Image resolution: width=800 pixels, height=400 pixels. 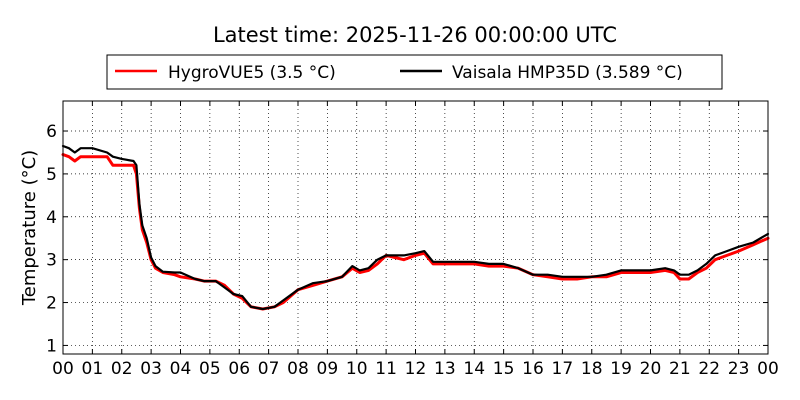 I want to click on x-tick-label: 08, so click(x=298, y=369).